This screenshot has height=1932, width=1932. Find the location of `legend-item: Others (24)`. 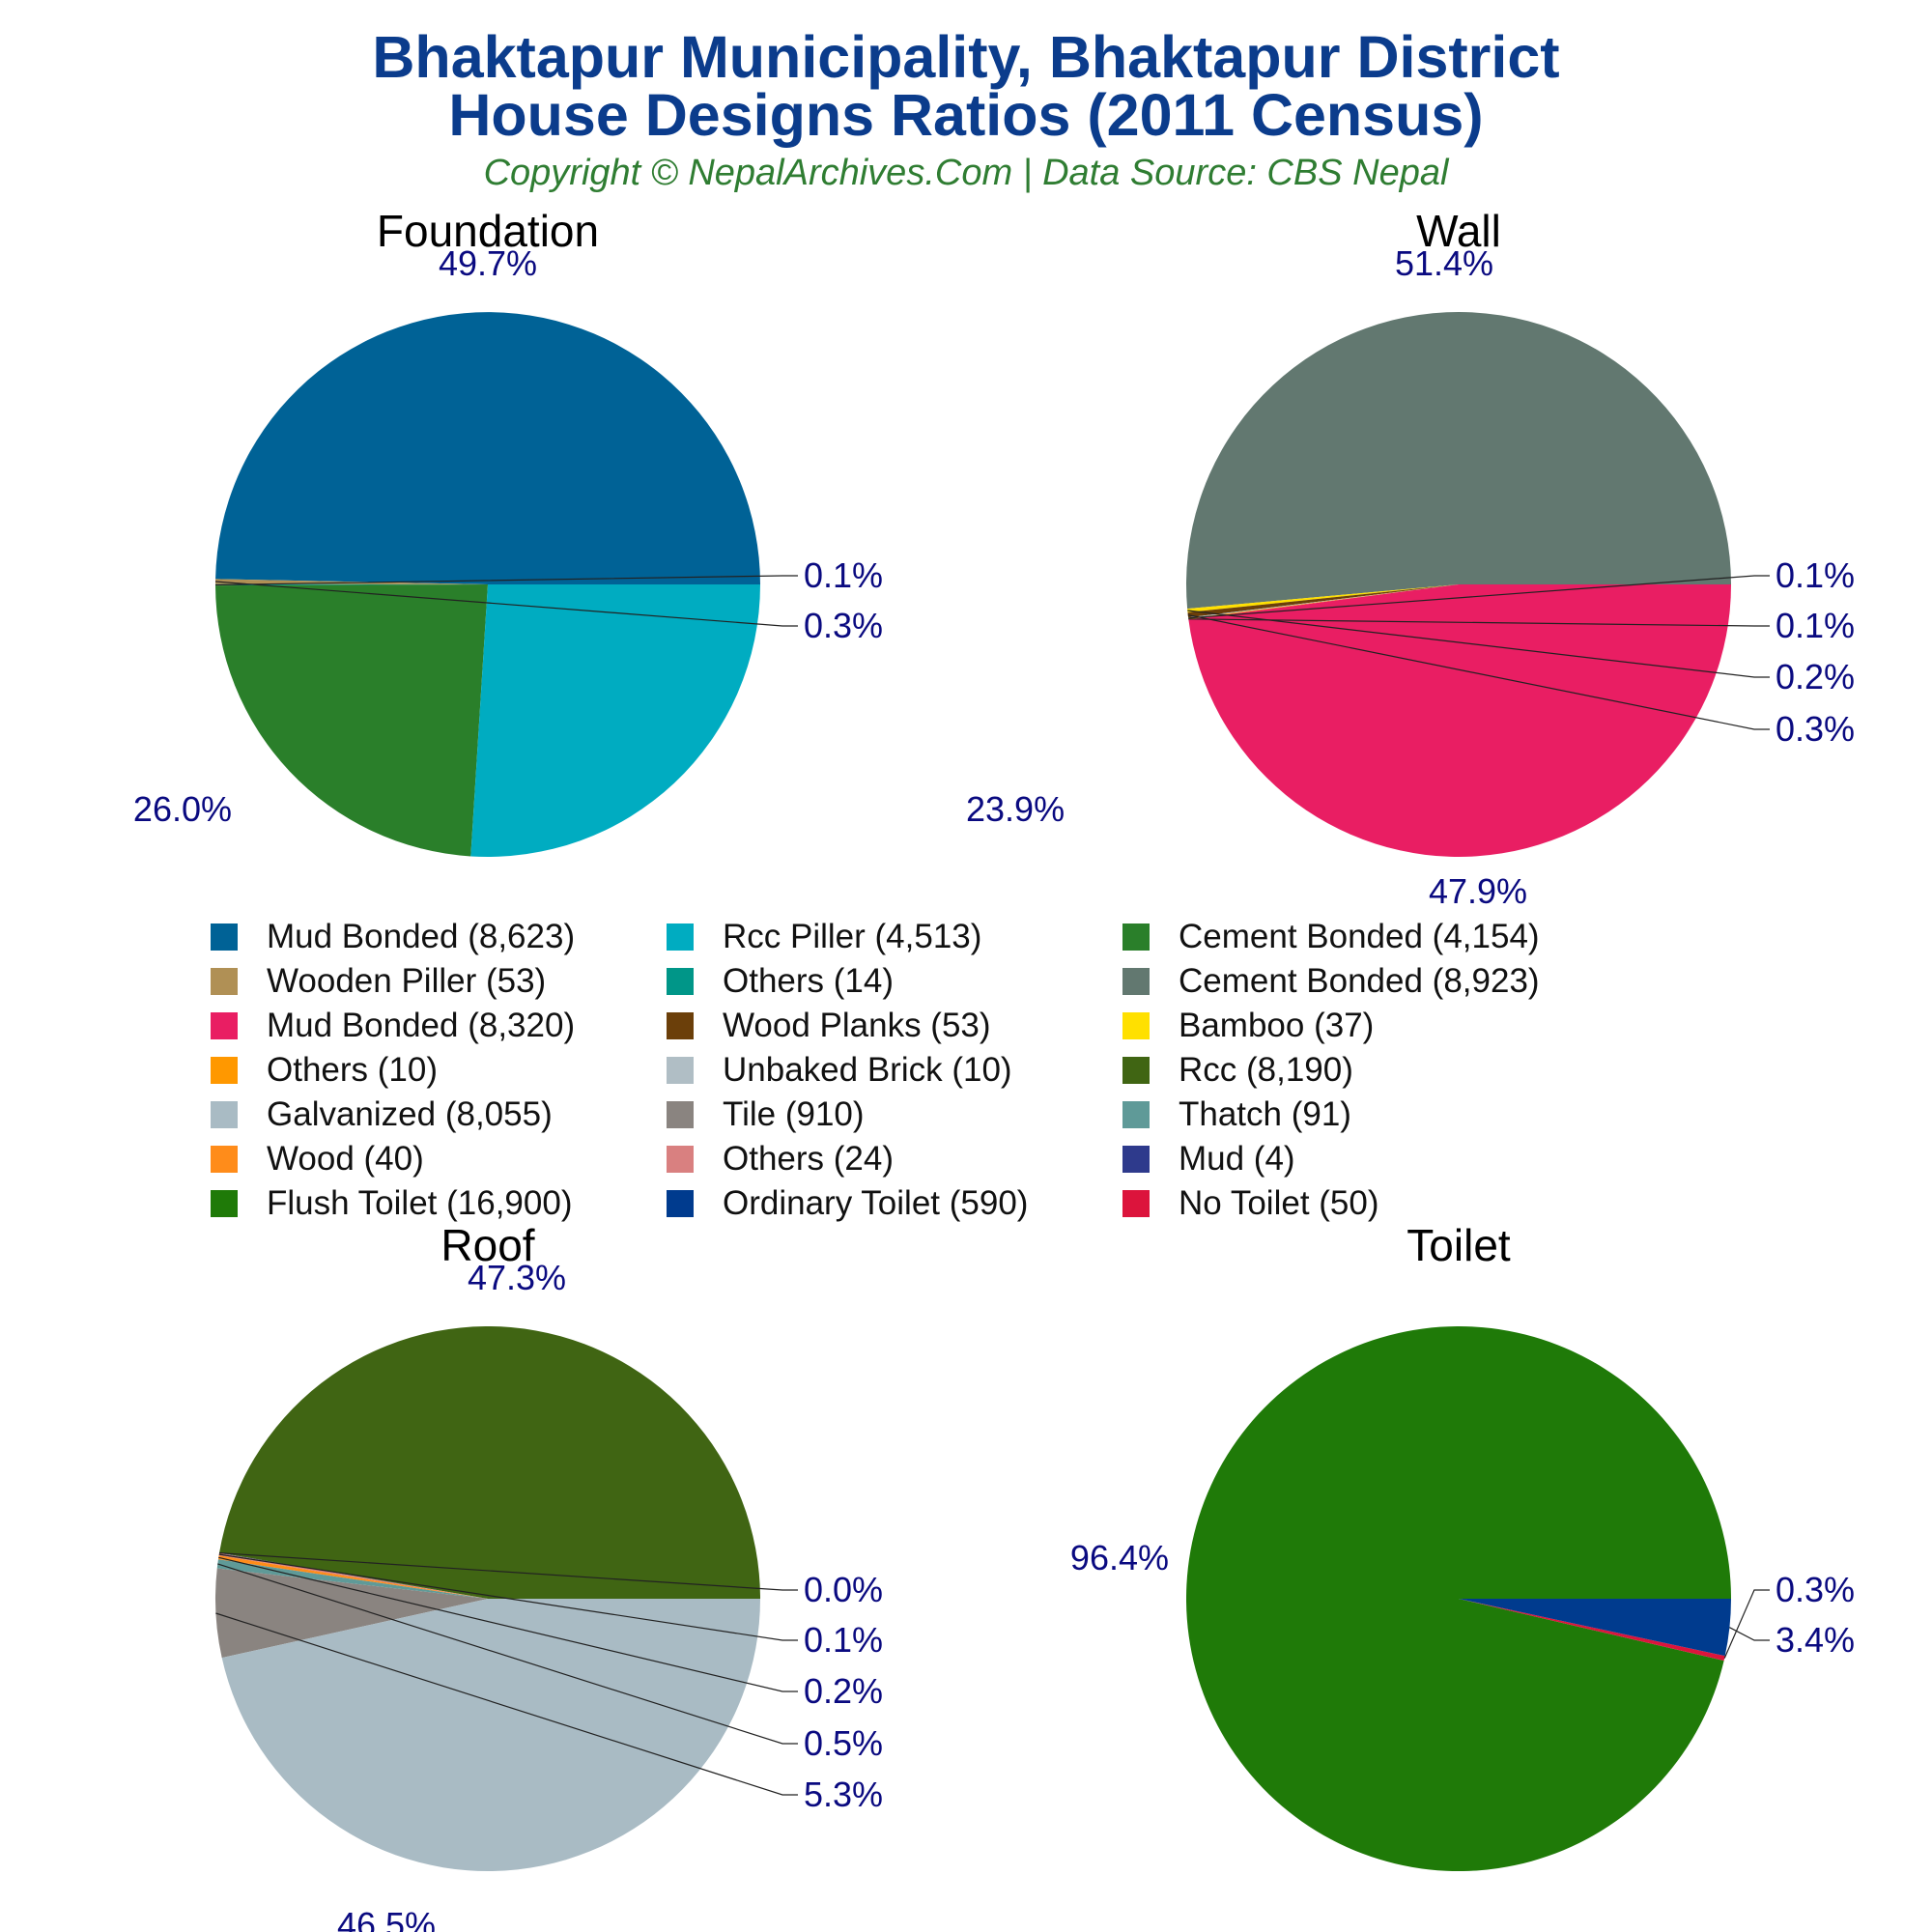

legend-item: Others (24) is located at coordinates (780, 1159).